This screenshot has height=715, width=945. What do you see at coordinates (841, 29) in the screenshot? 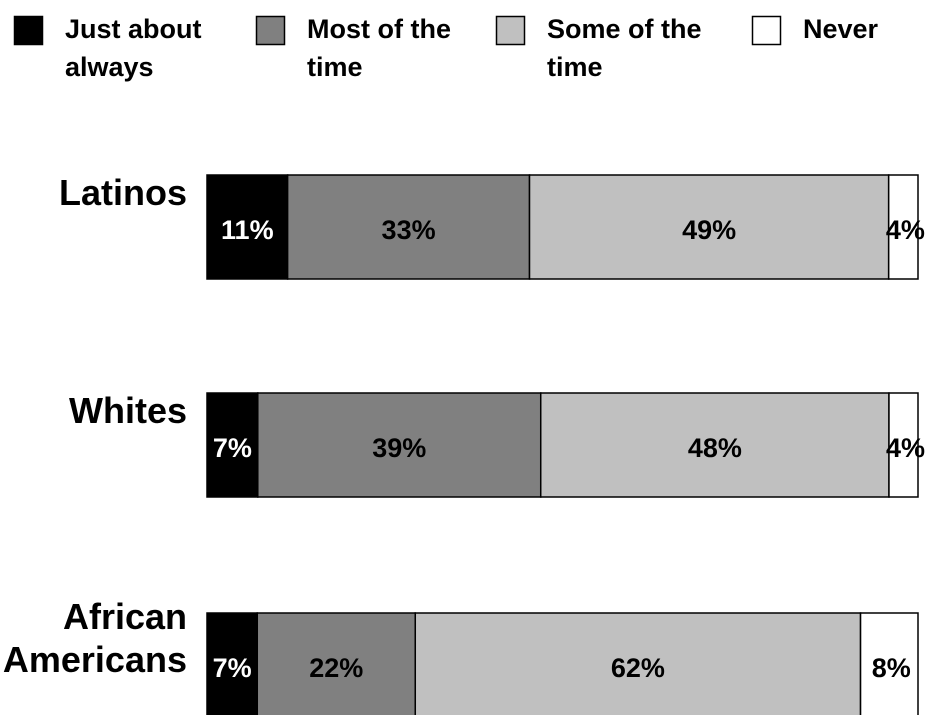
I see `legend-label: Never` at bounding box center [841, 29].